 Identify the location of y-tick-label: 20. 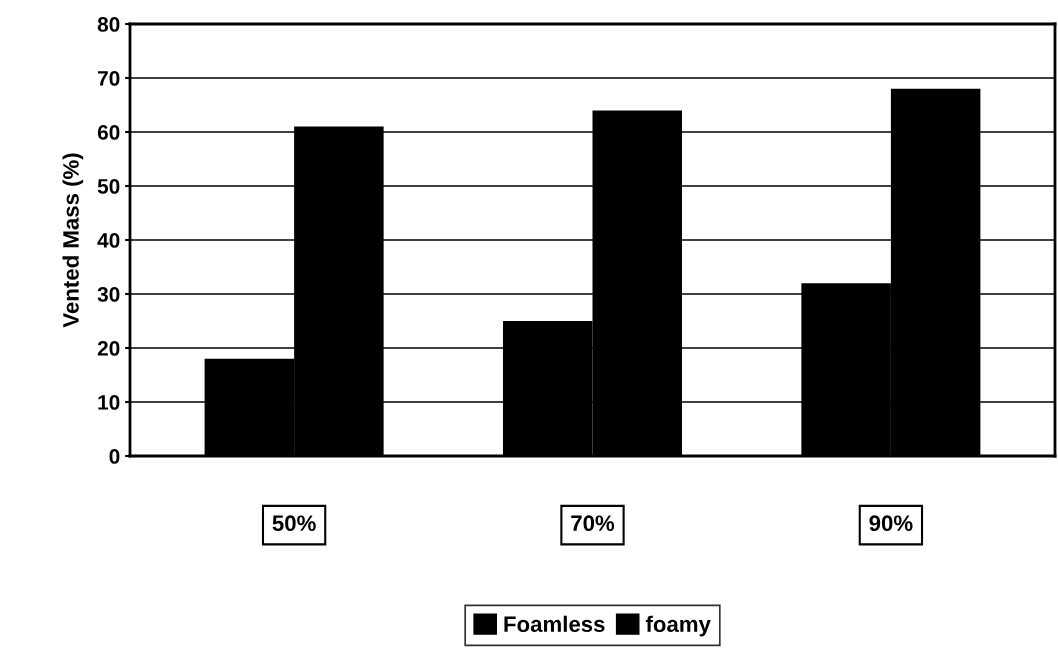
(108, 348).